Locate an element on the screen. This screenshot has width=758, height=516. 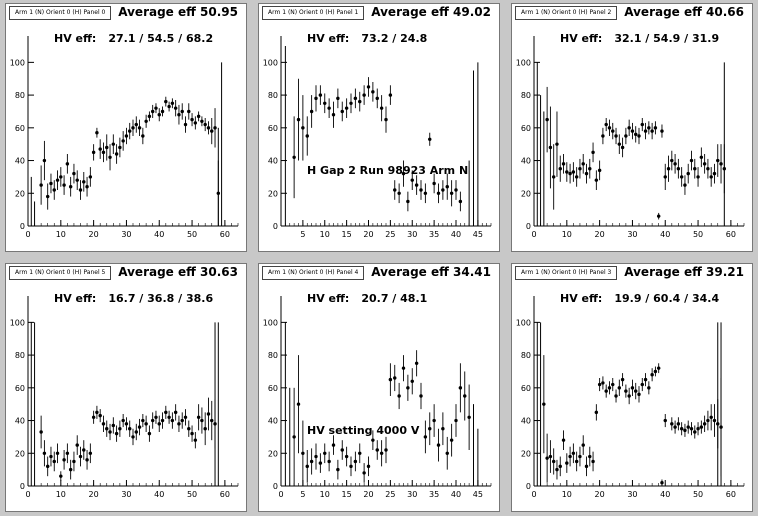
hv-eff-label: HV eff: 19.9 / 60.4 / 34.4 is located at coordinates (639, 298).